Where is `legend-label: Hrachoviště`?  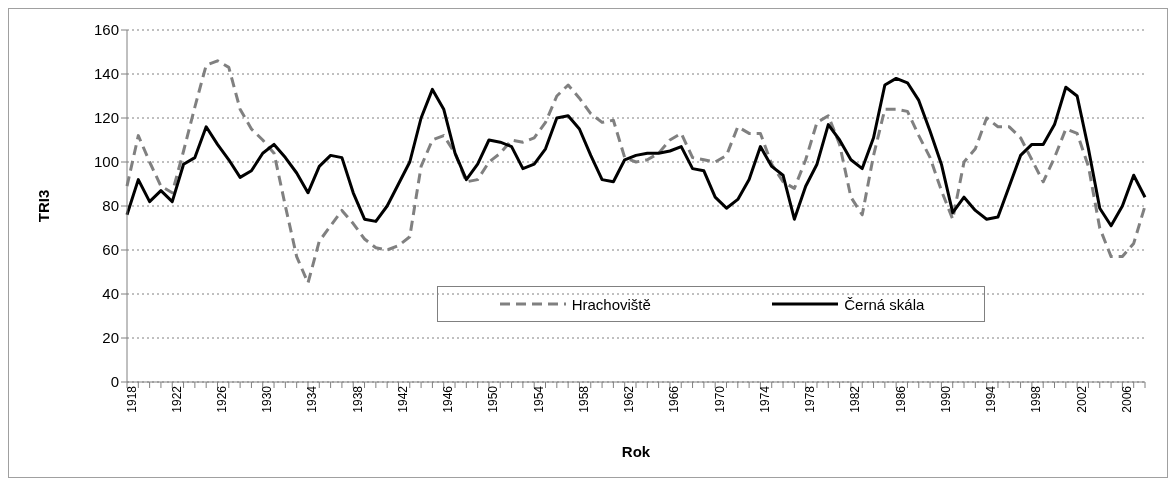 legend-label: Hrachoviště is located at coordinates (611, 304).